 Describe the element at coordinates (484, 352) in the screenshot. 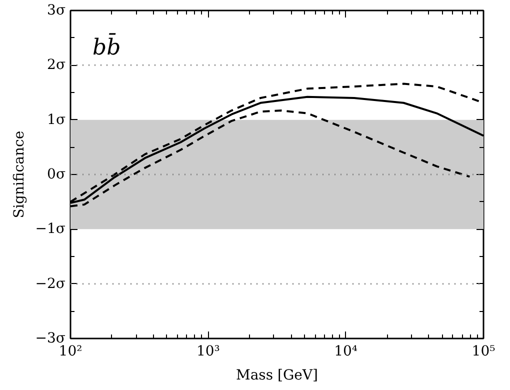

I see `x-tick-label: 10⁵` at that location.